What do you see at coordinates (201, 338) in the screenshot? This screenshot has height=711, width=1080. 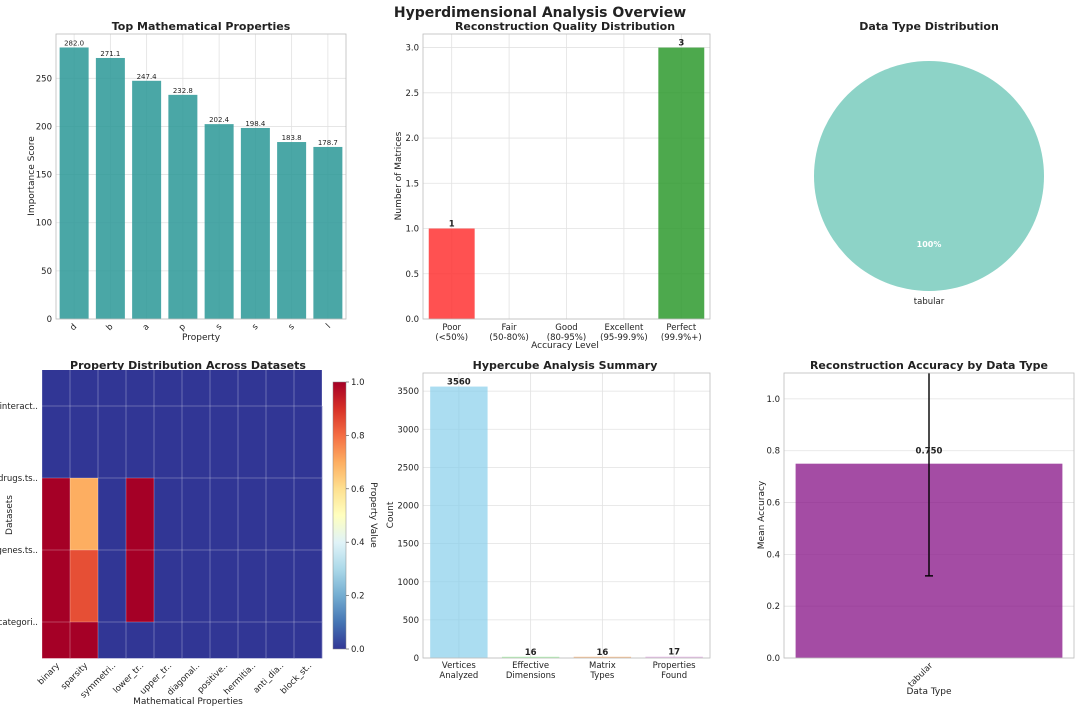 I see `top-properties-xlabel: Property` at bounding box center [201, 338].